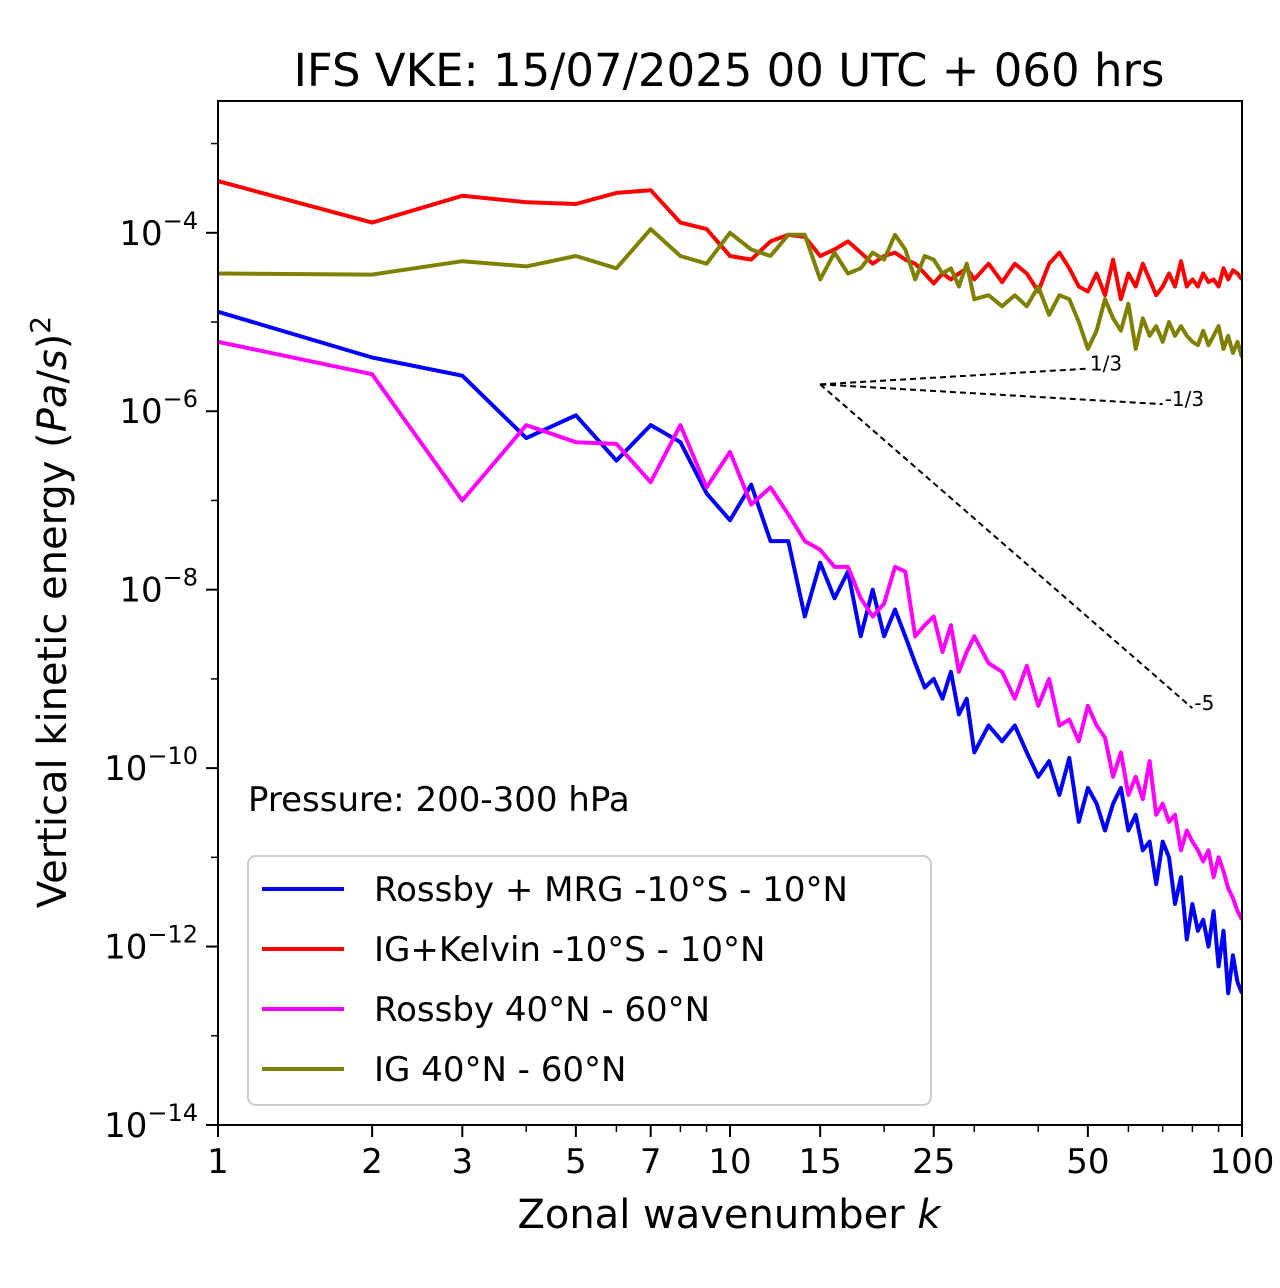 This screenshot has height=1288, width=1280. Describe the element at coordinates (151, 944) in the screenshot. I see `y-tick-label: 10⁻¹²` at that location.